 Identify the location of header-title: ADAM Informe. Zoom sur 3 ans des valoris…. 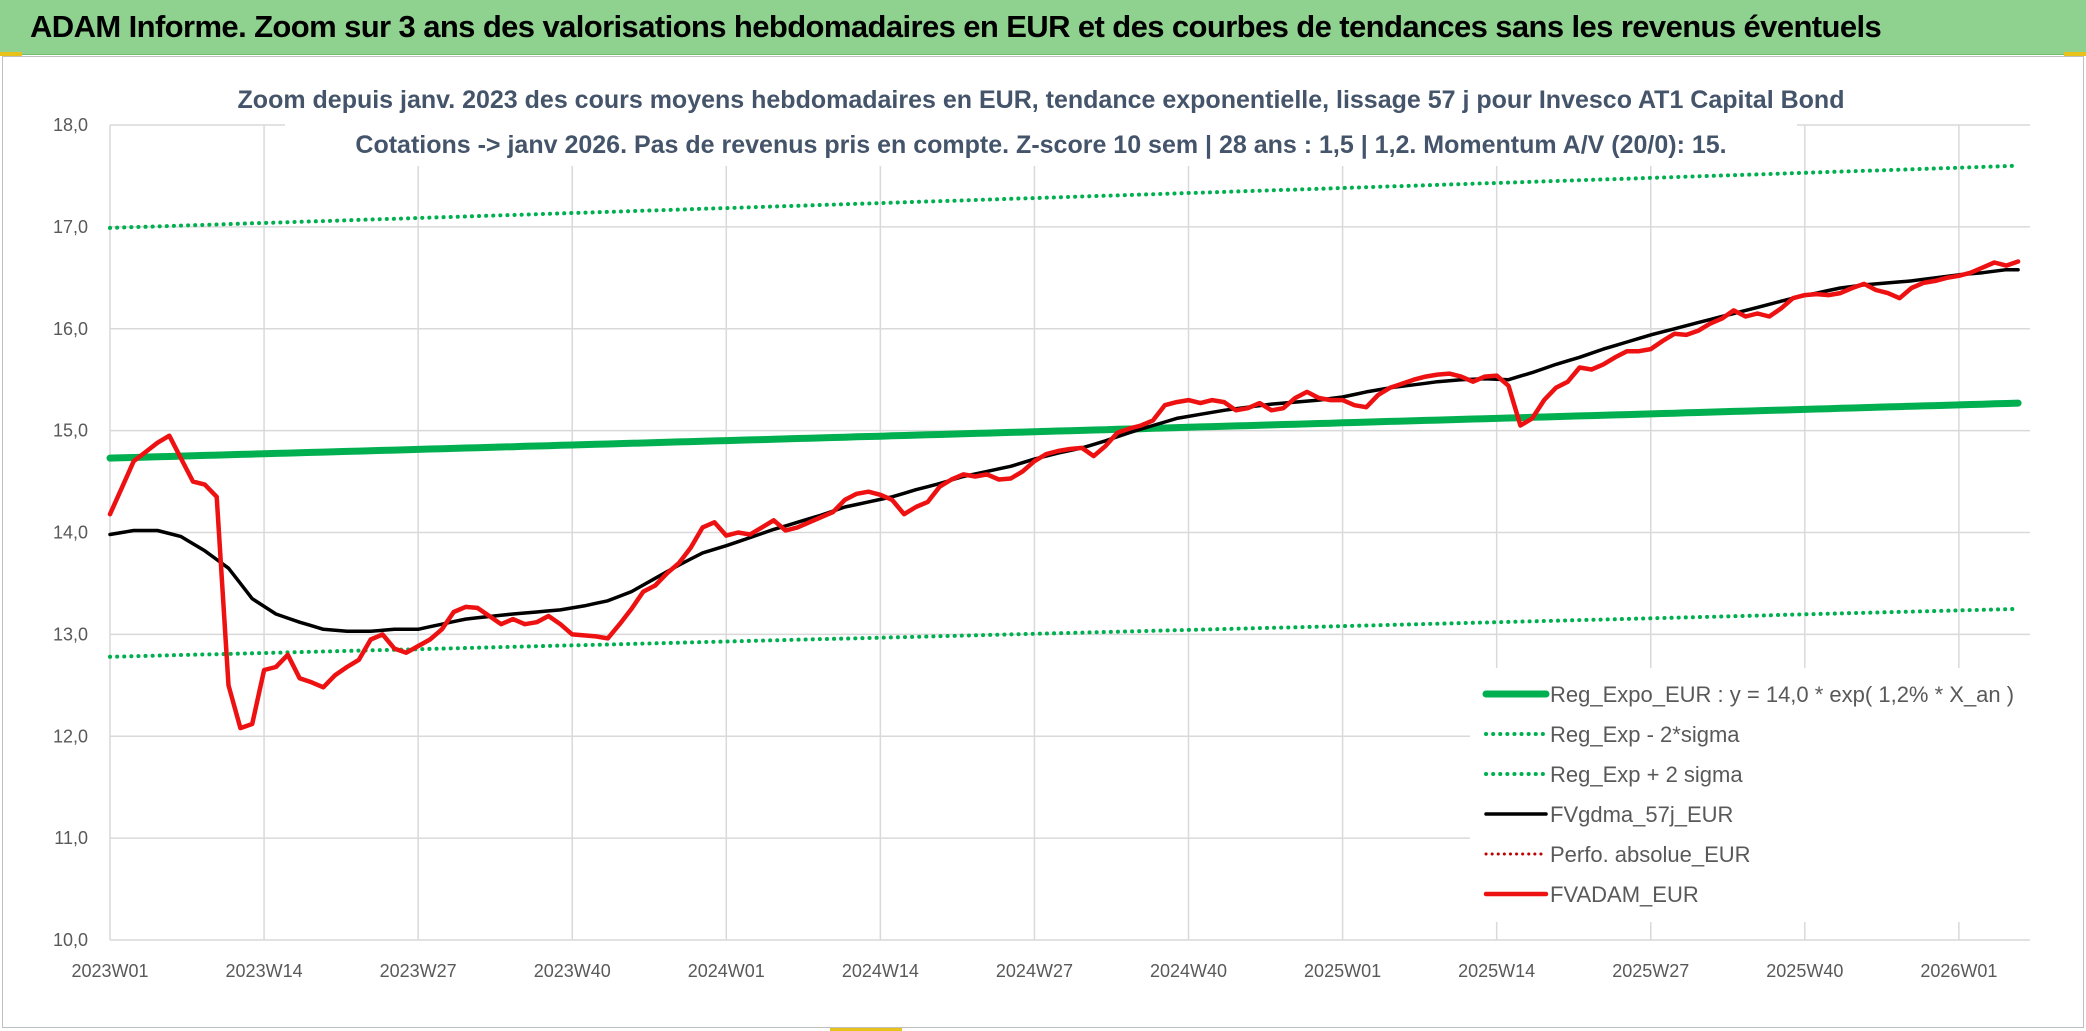
(956, 26).